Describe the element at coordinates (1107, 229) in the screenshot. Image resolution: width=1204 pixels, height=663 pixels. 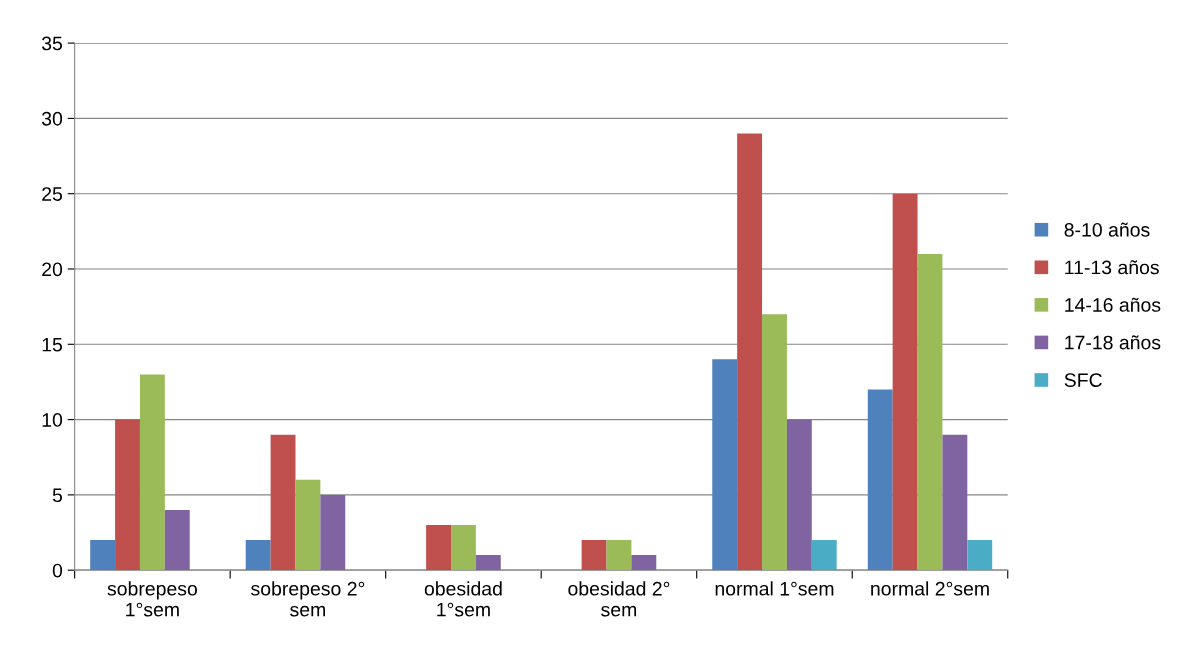
I see `legend-label: 8-10 años` at that location.